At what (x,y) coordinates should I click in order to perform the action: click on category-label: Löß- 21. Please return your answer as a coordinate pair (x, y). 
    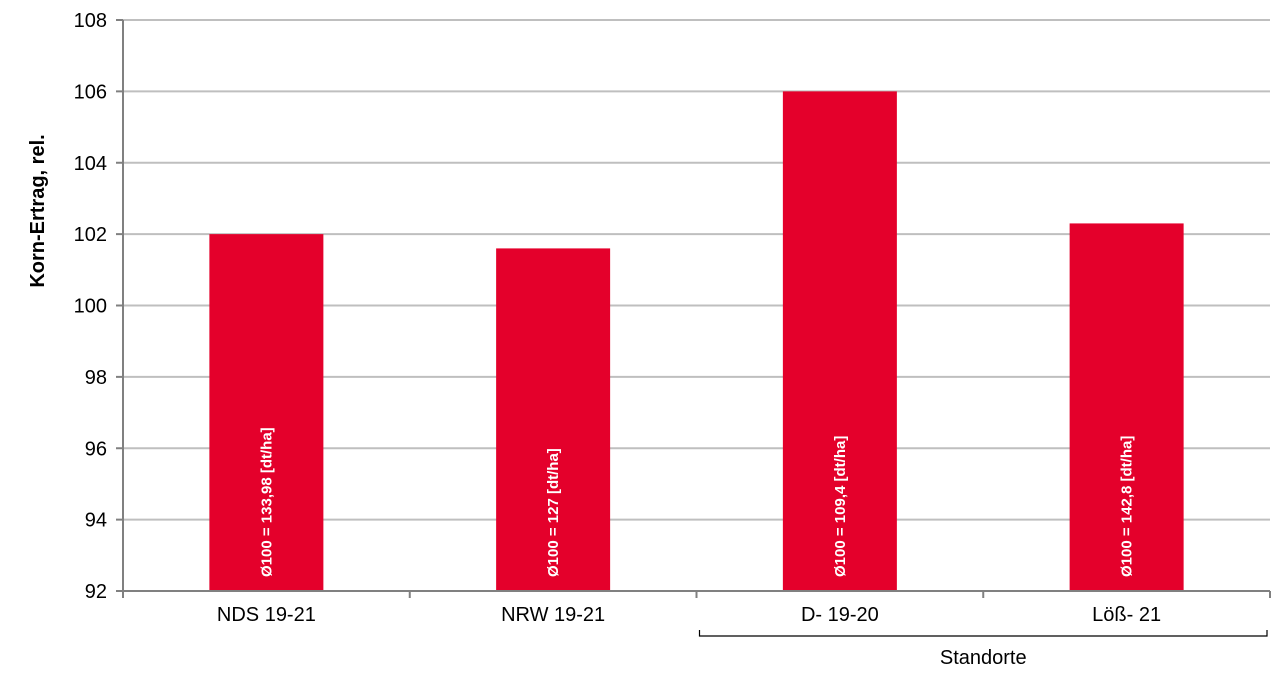
    Looking at the image, I should click on (1126, 615).